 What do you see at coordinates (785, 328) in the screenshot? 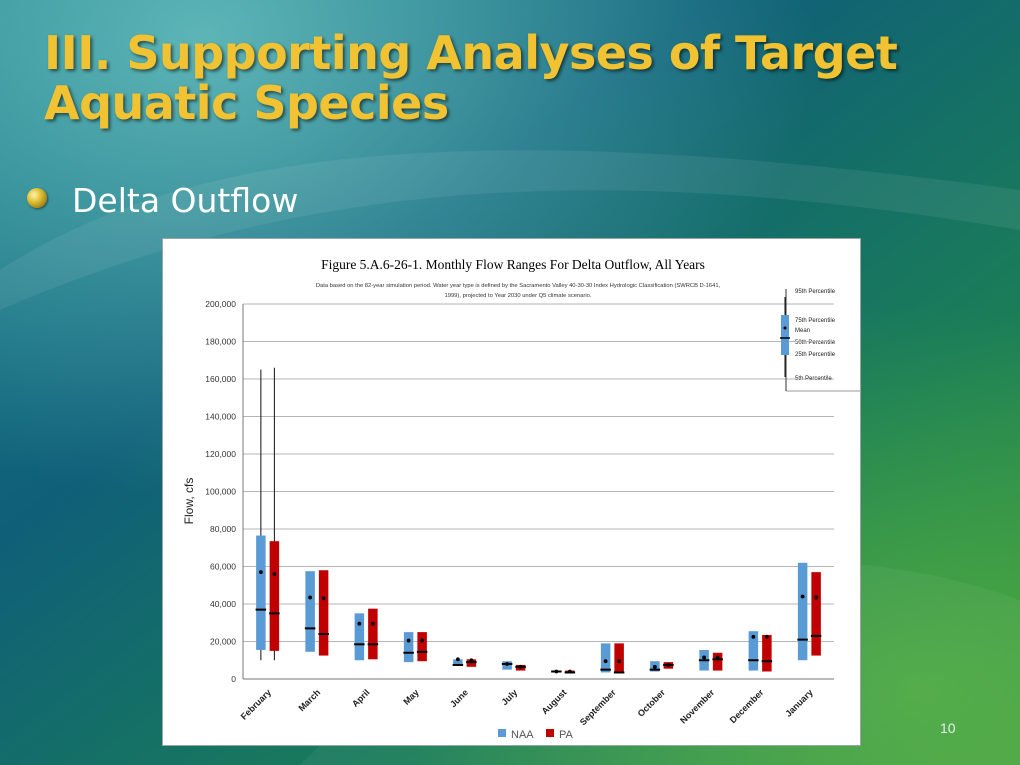
I see `key-mean-dot` at bounding box center [785, 328].